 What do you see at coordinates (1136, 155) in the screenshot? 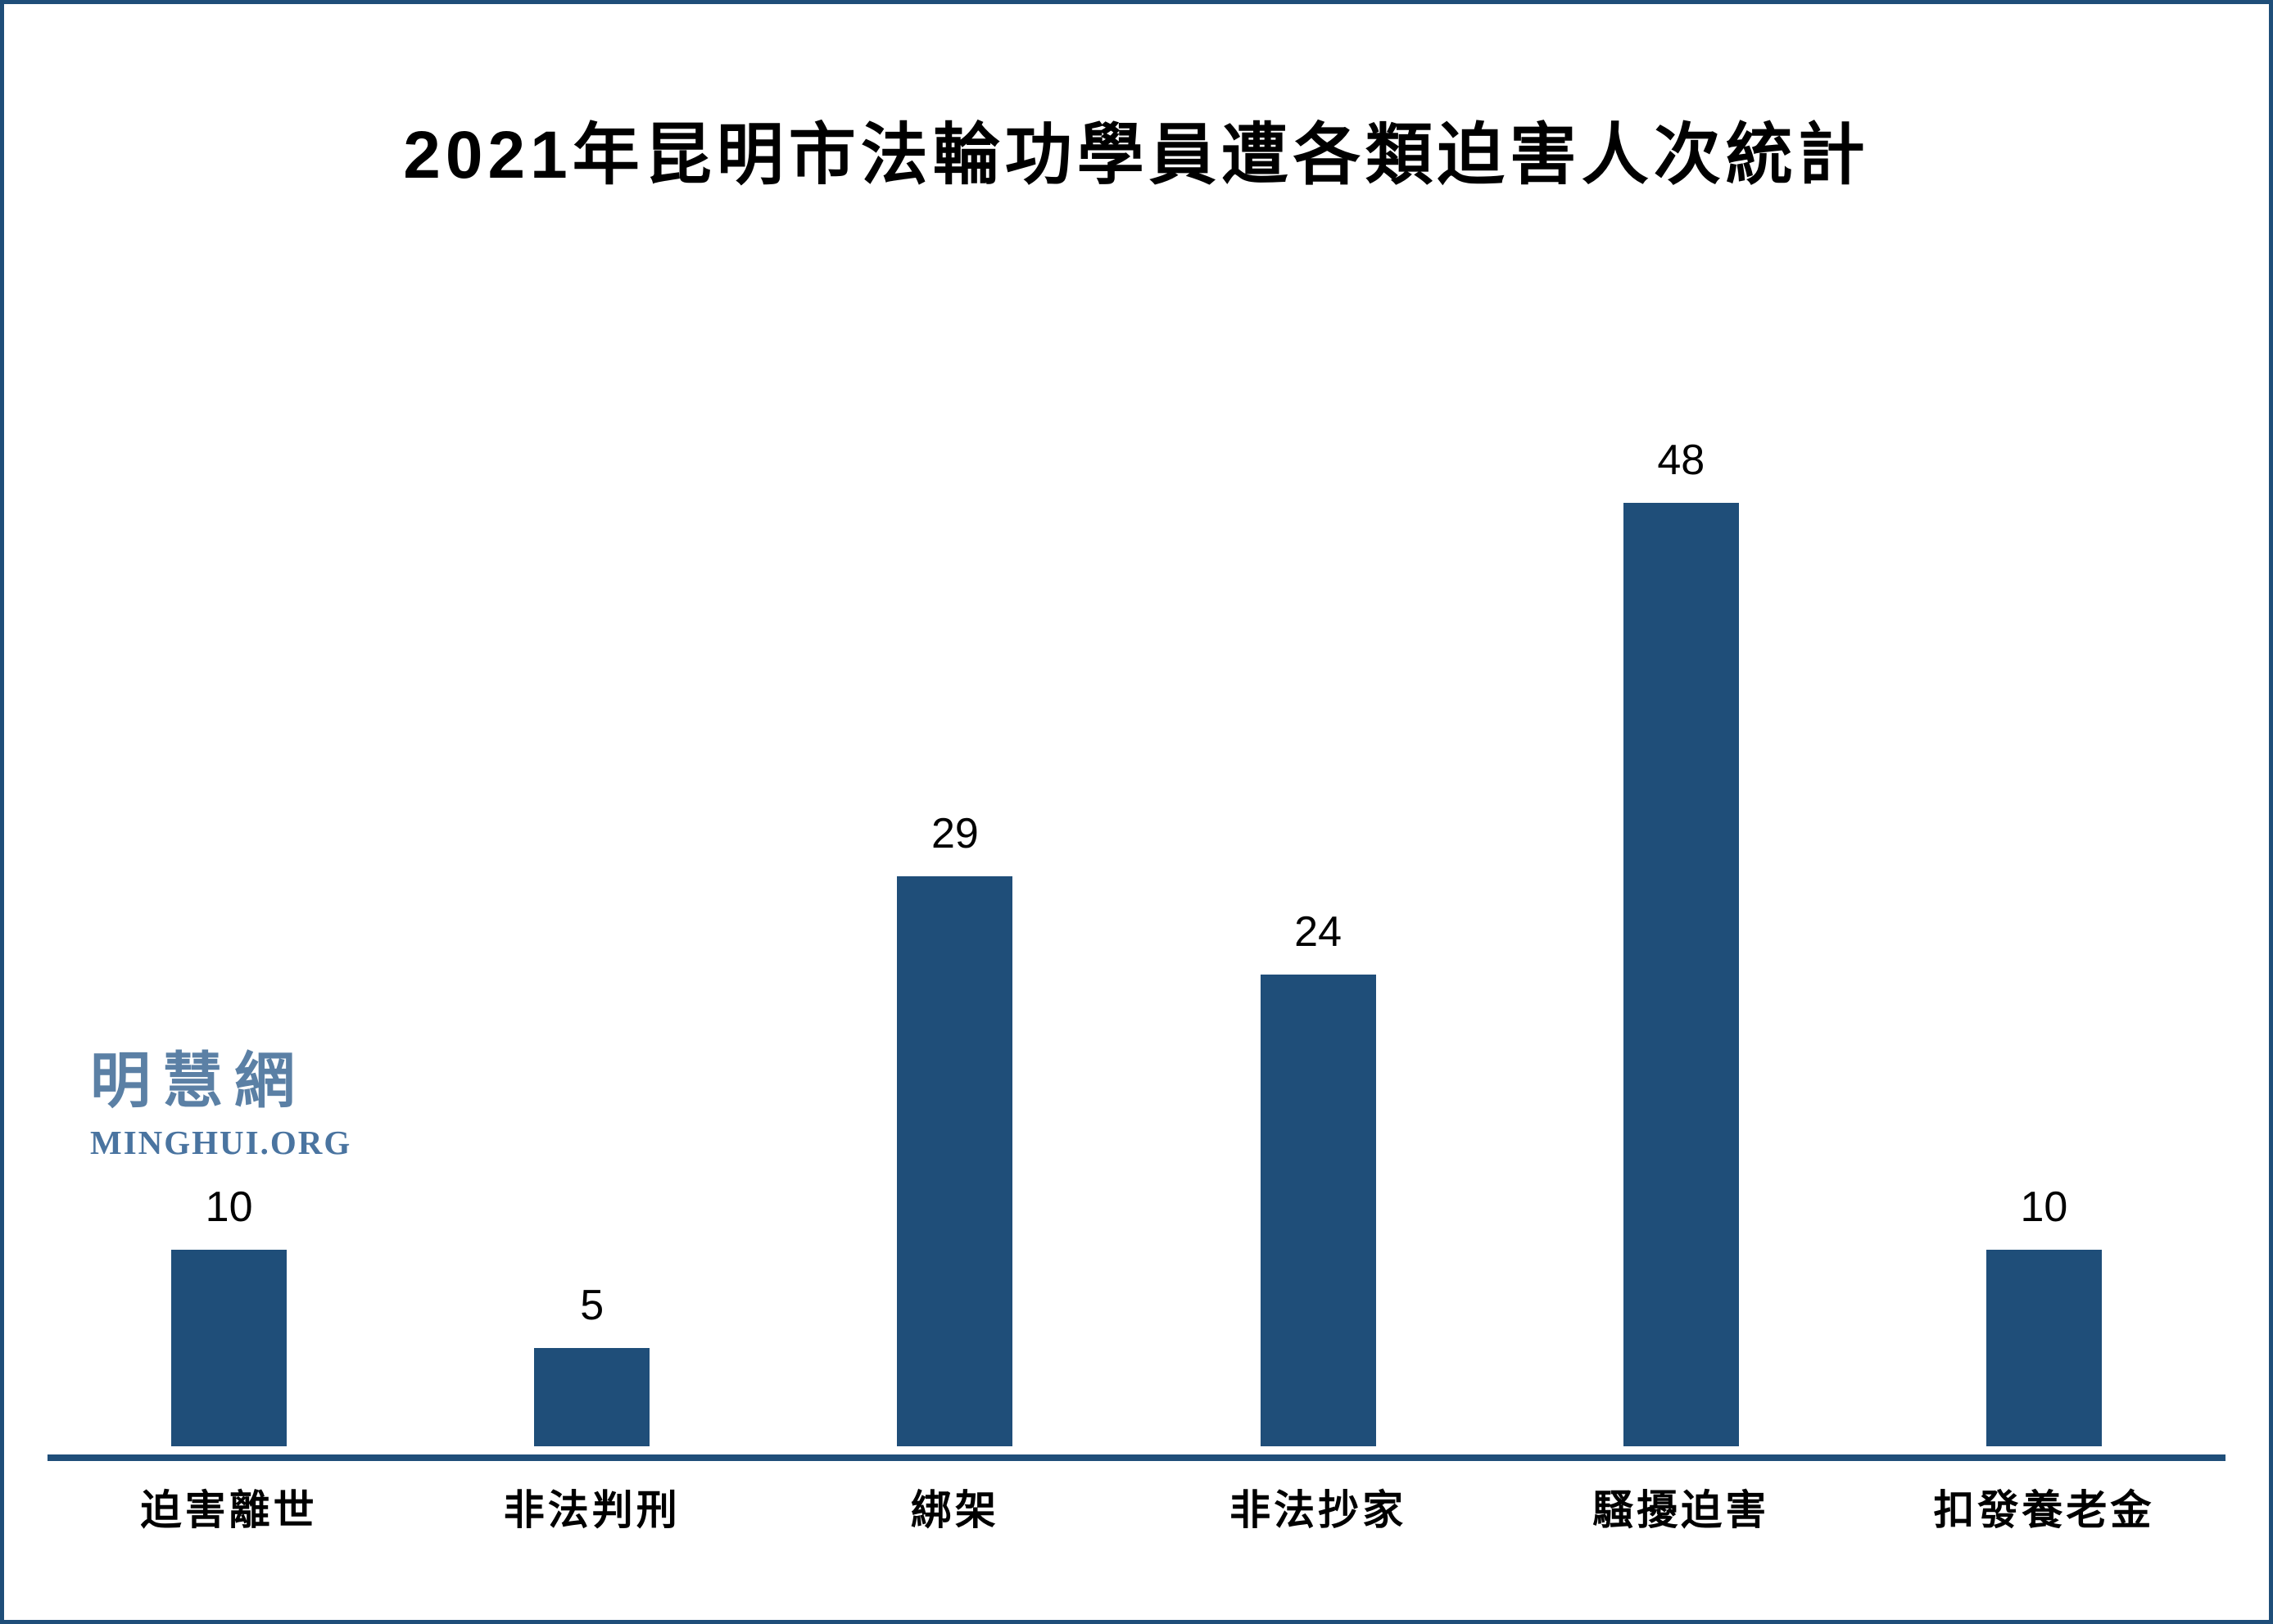
I see `chart-title: 2021年昆明市法輪功學員遭各類迫害人次統計` at bounding box center [1136, 155].